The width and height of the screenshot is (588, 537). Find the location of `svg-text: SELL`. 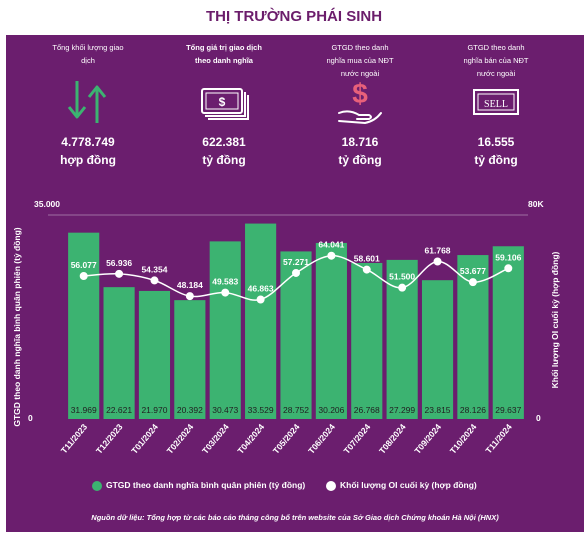

svg-text: SELL is located at coordinates (496, 104).